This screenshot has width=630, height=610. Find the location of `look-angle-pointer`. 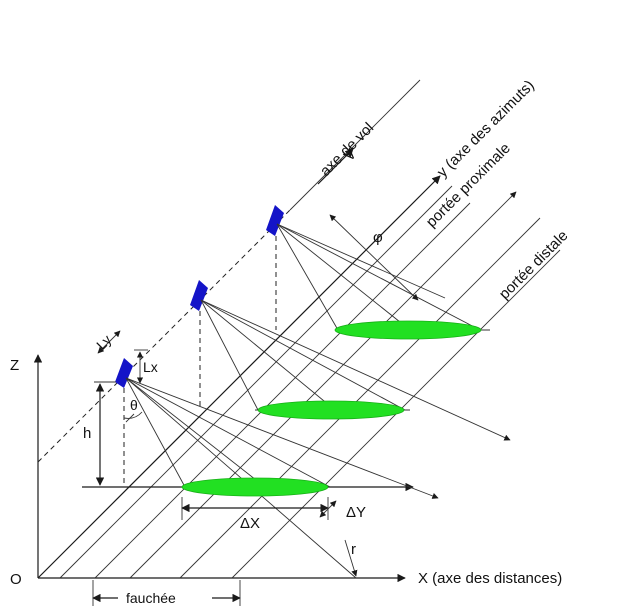

look-angle-pointer is located at coordinates (130, 418).